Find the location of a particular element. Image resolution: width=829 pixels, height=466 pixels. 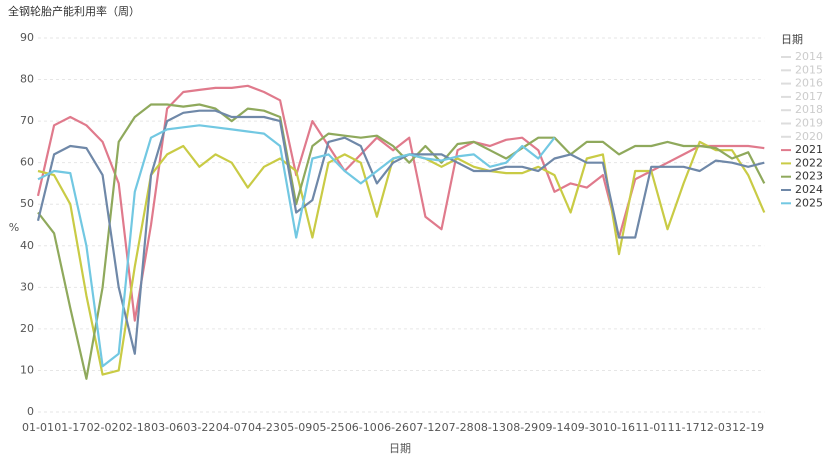

x-tick-label: 11-17 is located at coordinates (684, 427).